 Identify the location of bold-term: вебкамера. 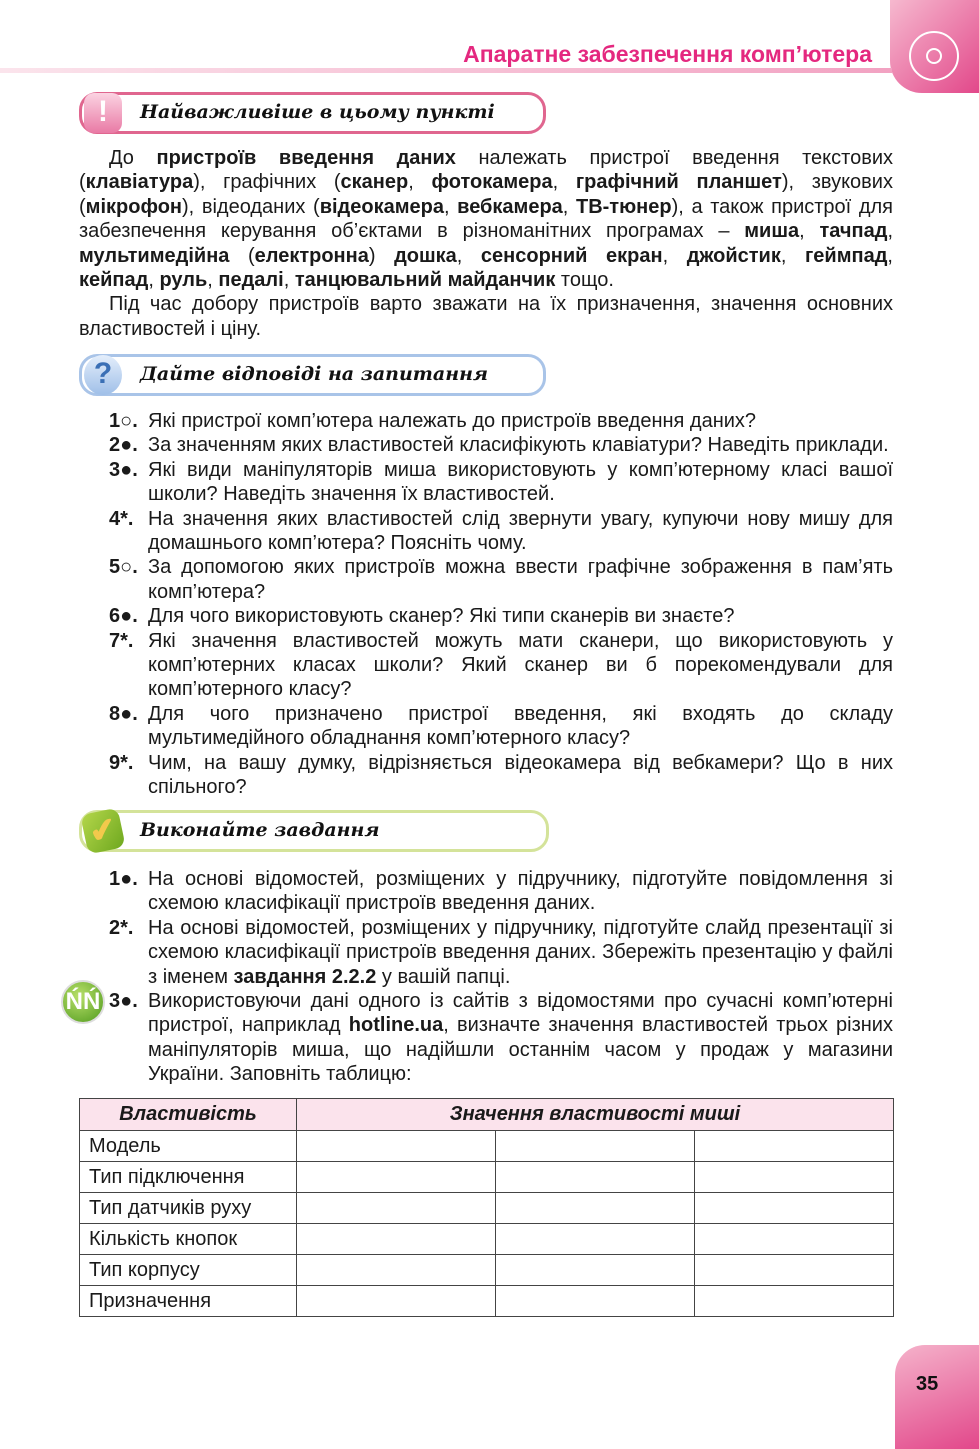
(510, 206).